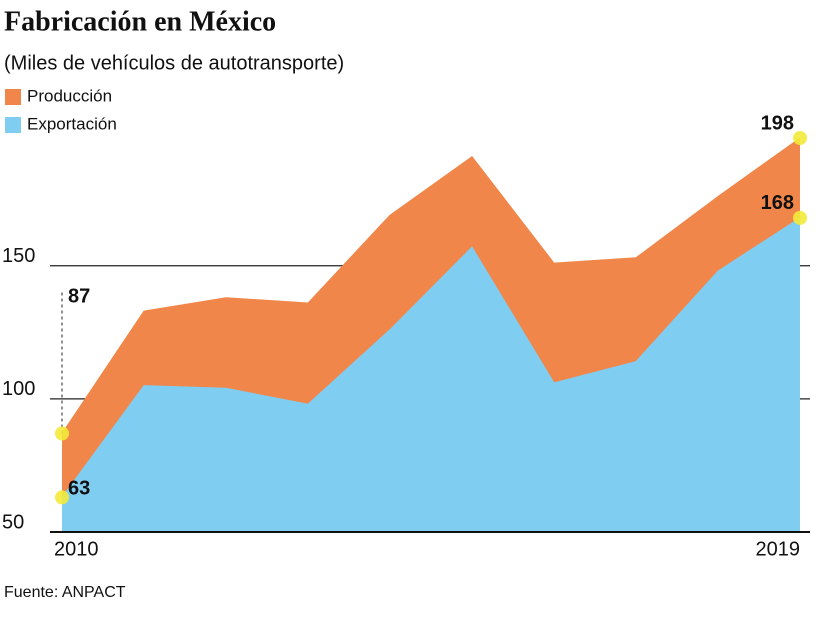 The width and height of the screenshot is (816, 620). I want to click on data-label: 87, so click(79, 296).